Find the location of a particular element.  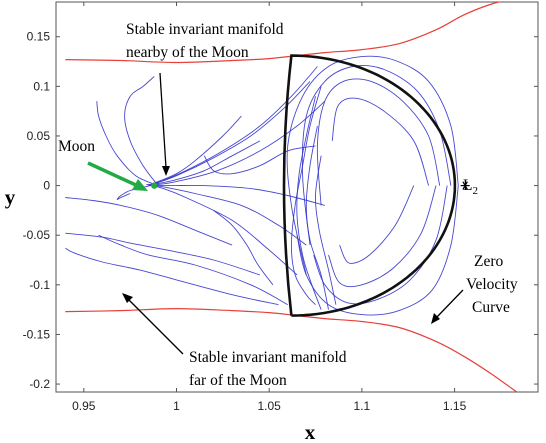

y-axis-label: y is located at coordinates (10, 197).